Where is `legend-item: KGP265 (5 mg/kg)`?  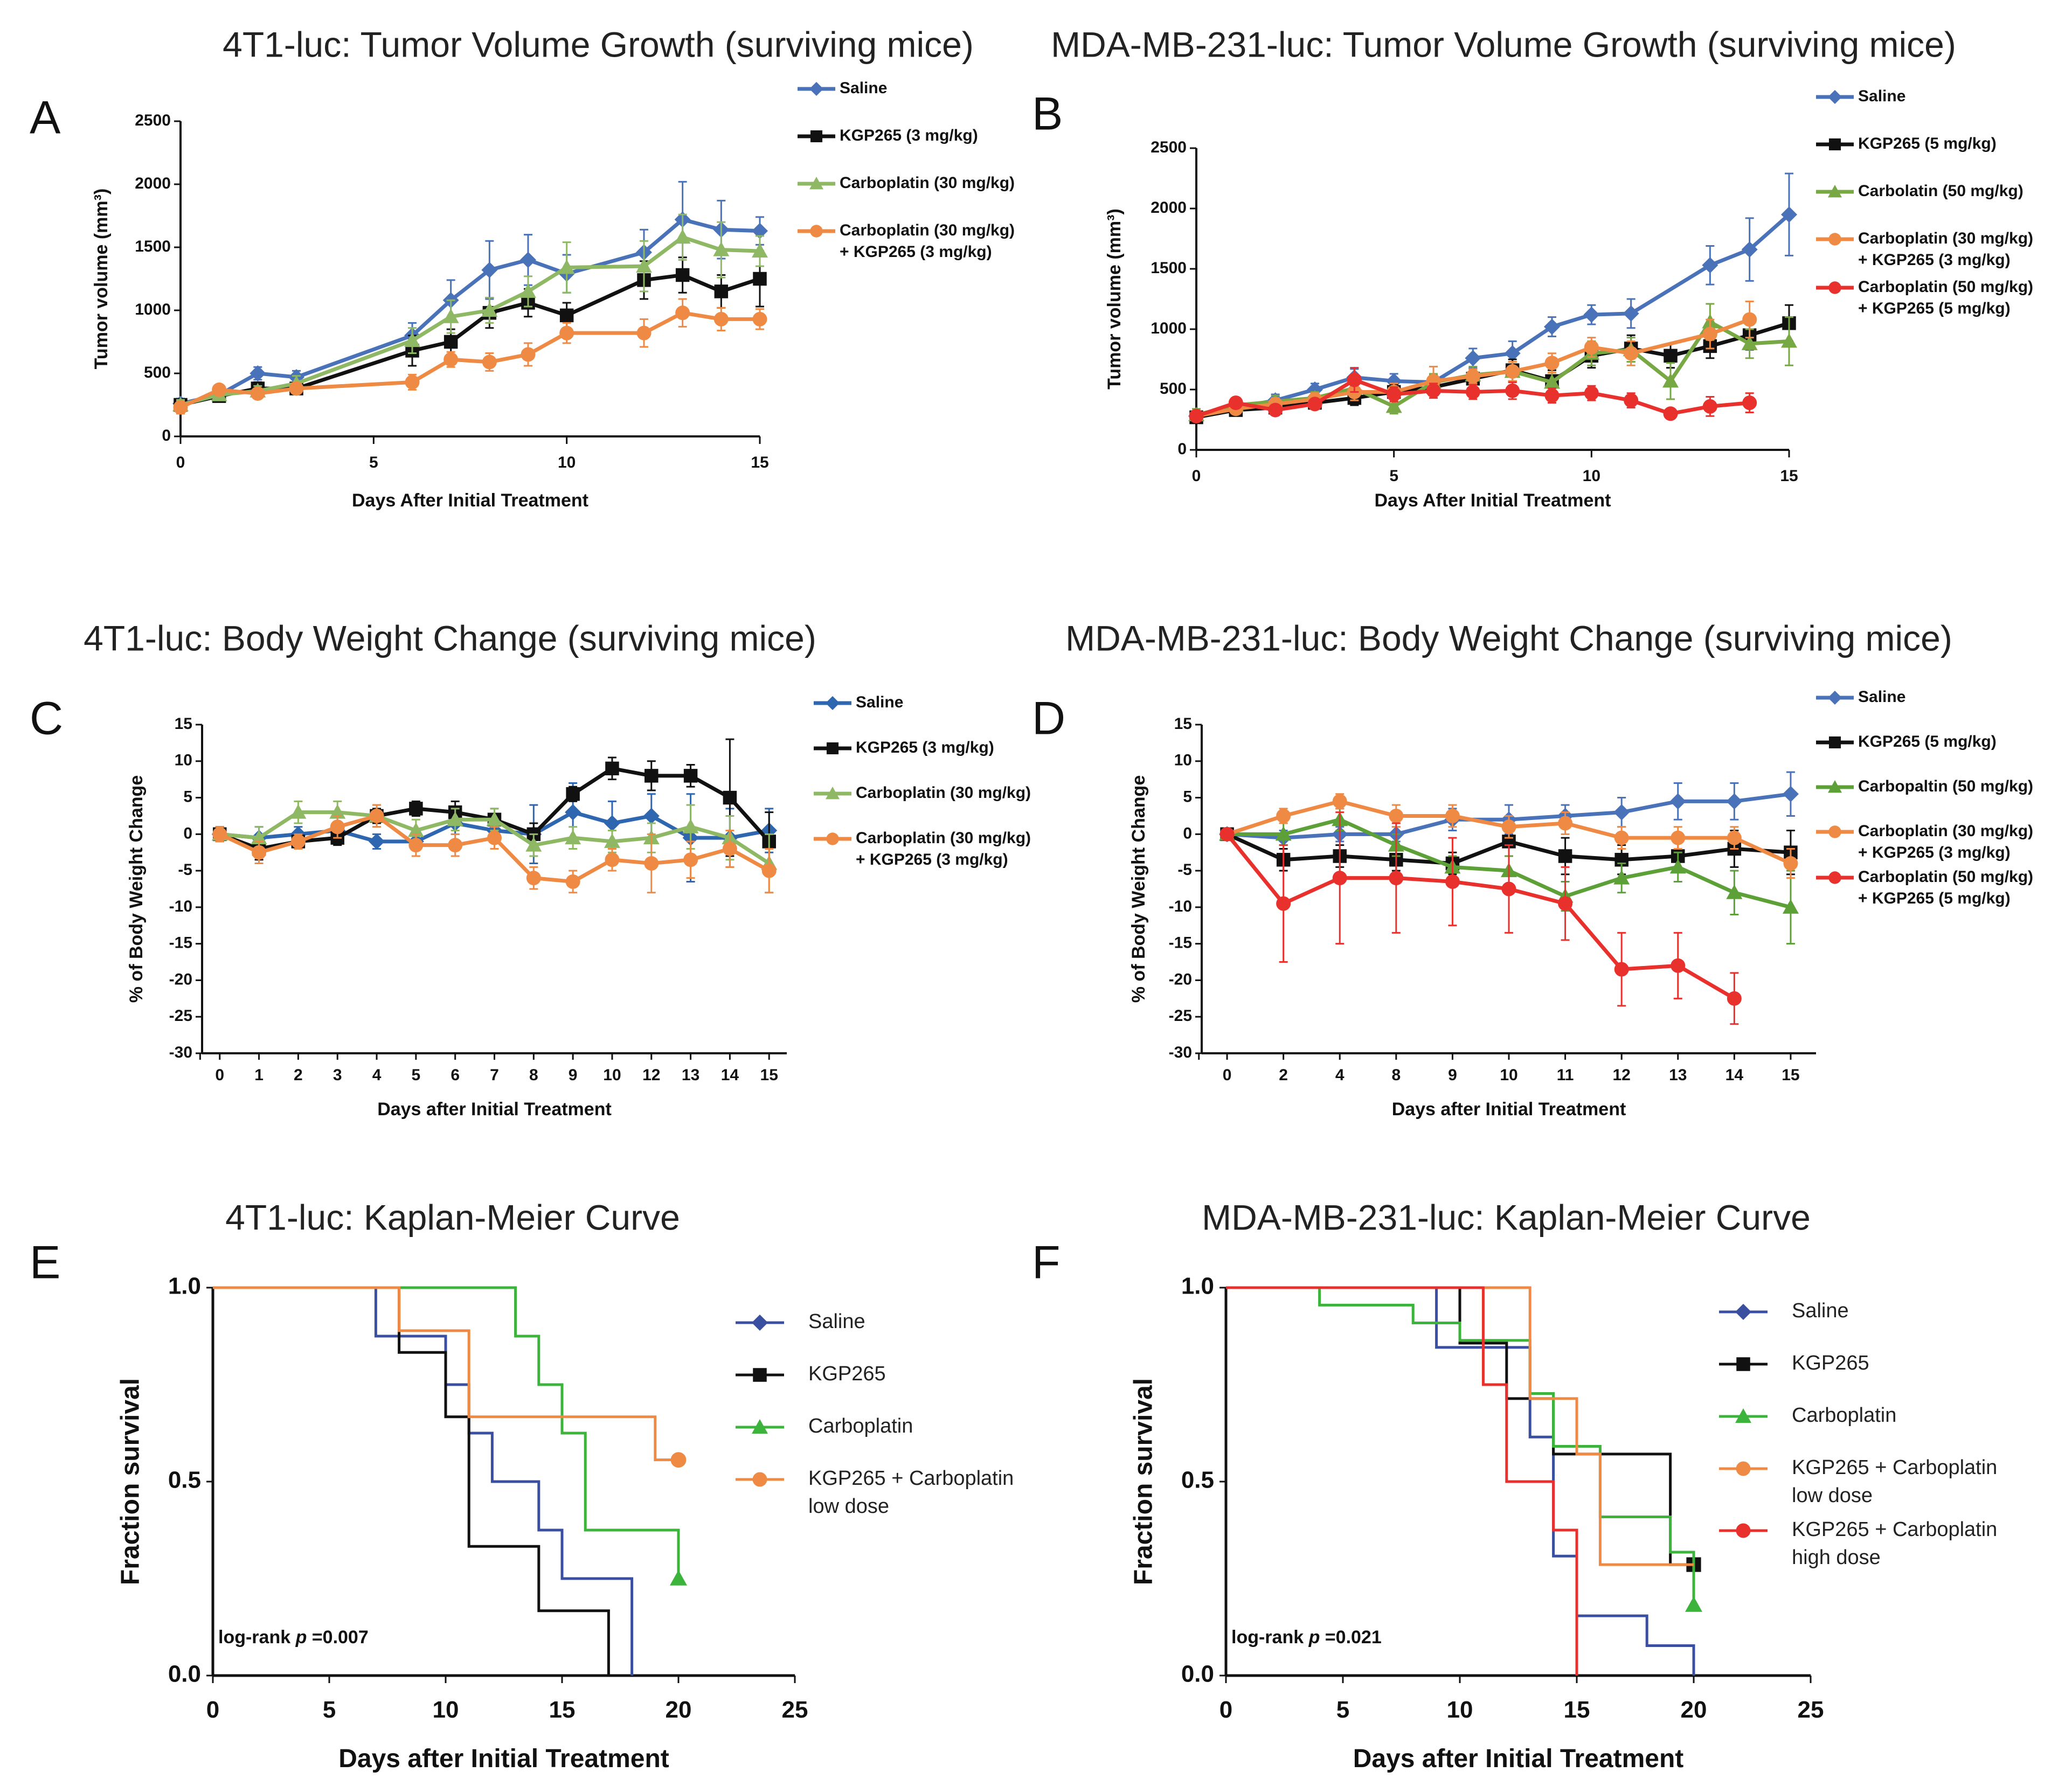 legend-item: KGP265 (5 mg/kg) is located at coordinates (1906, 143).